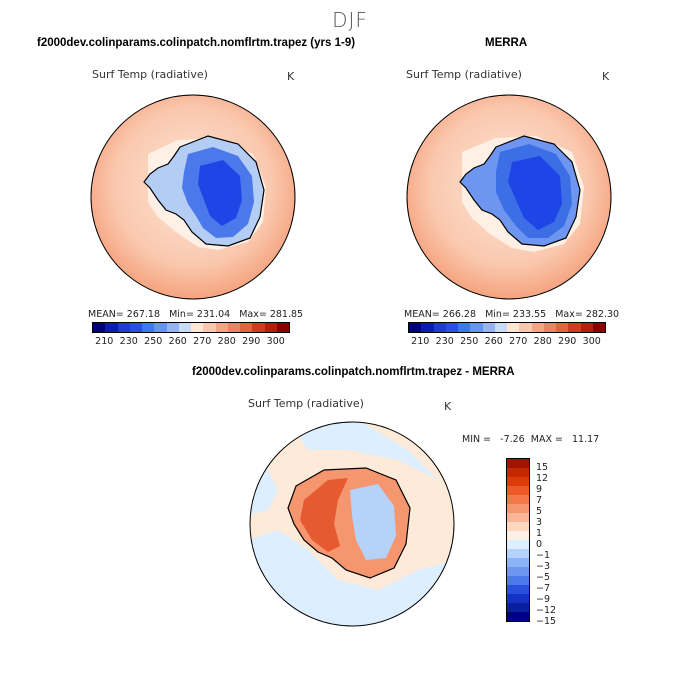 The height and width of the screenshot is (700, 700). I want to click on colorbar-tick-label: −5, so click(543, 577).